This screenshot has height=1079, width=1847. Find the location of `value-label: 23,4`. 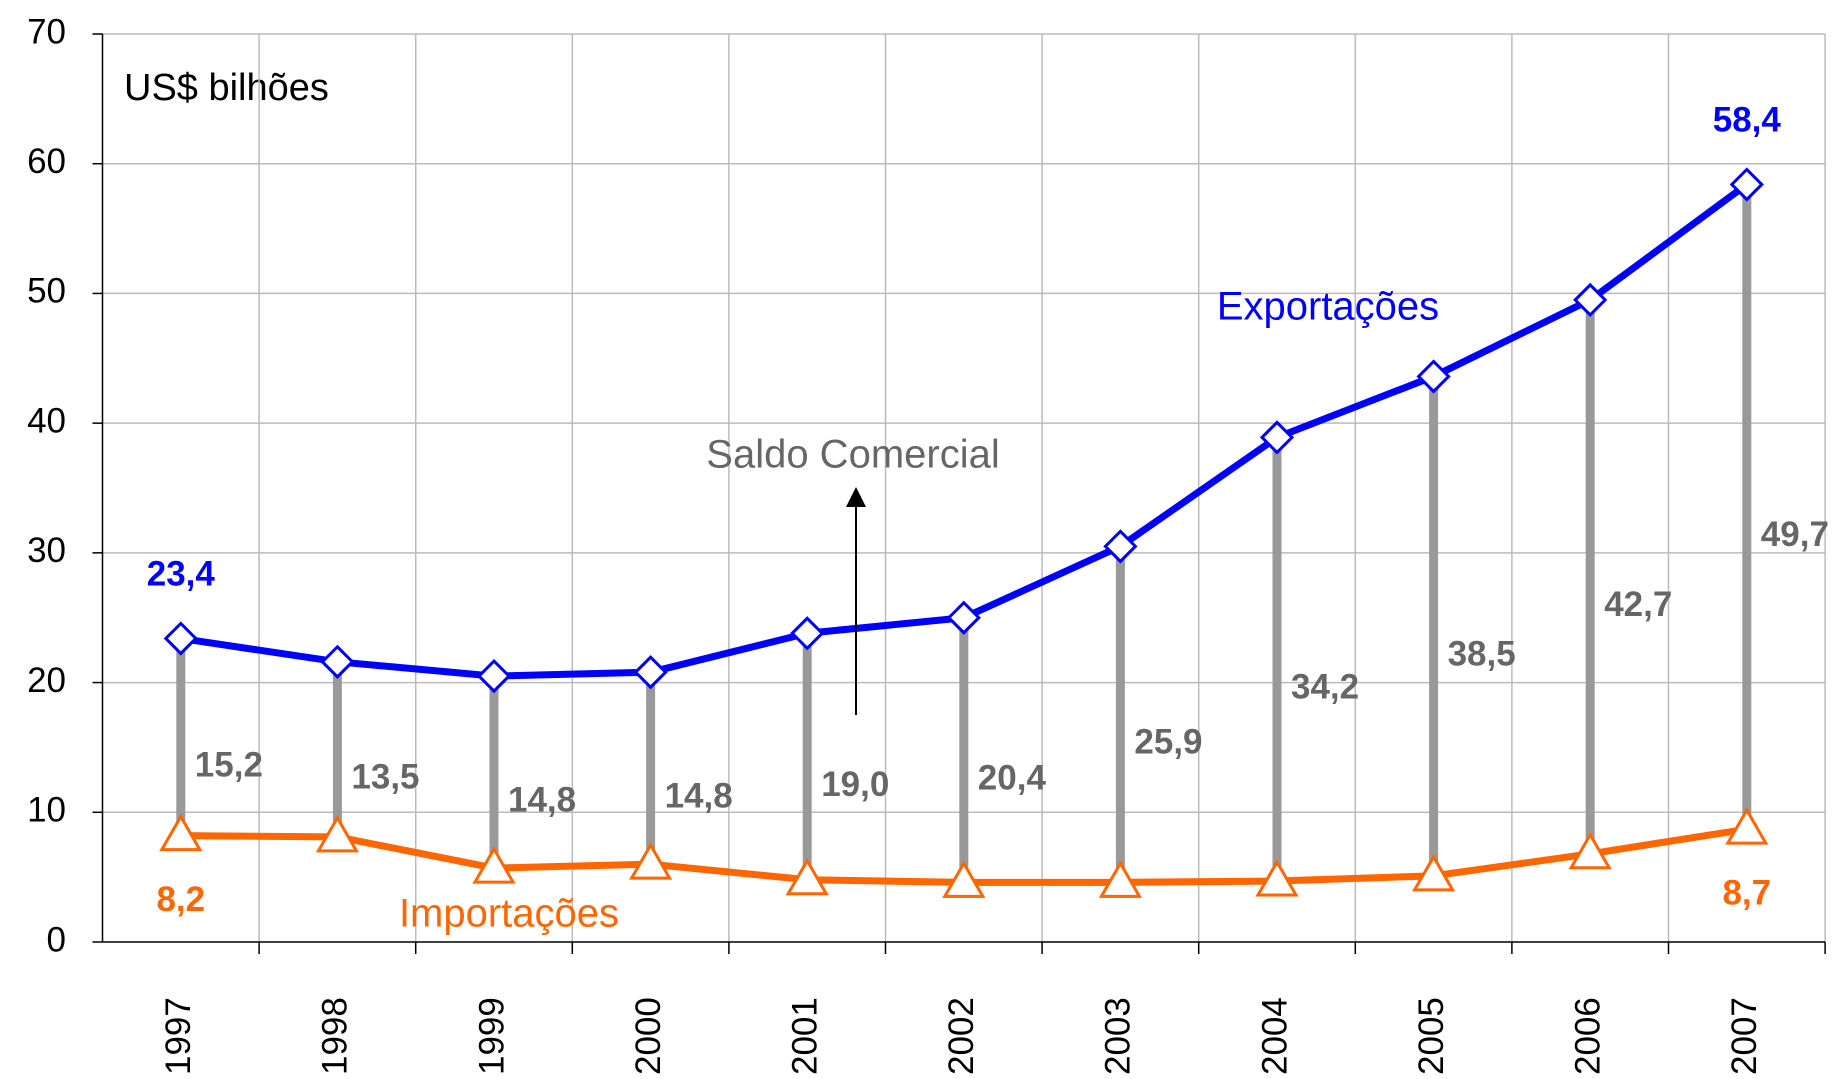

value-label: 23,4 is located at coordinates (181, 574).